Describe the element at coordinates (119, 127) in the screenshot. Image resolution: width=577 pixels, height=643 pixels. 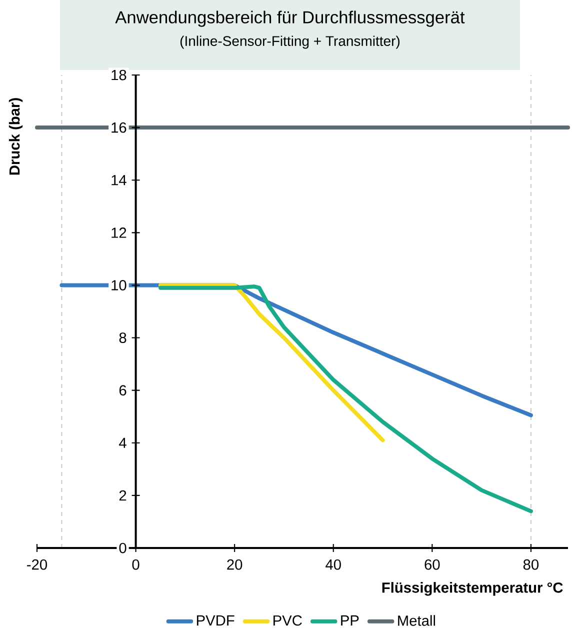
I see `y-tick-label: 16` at that location.